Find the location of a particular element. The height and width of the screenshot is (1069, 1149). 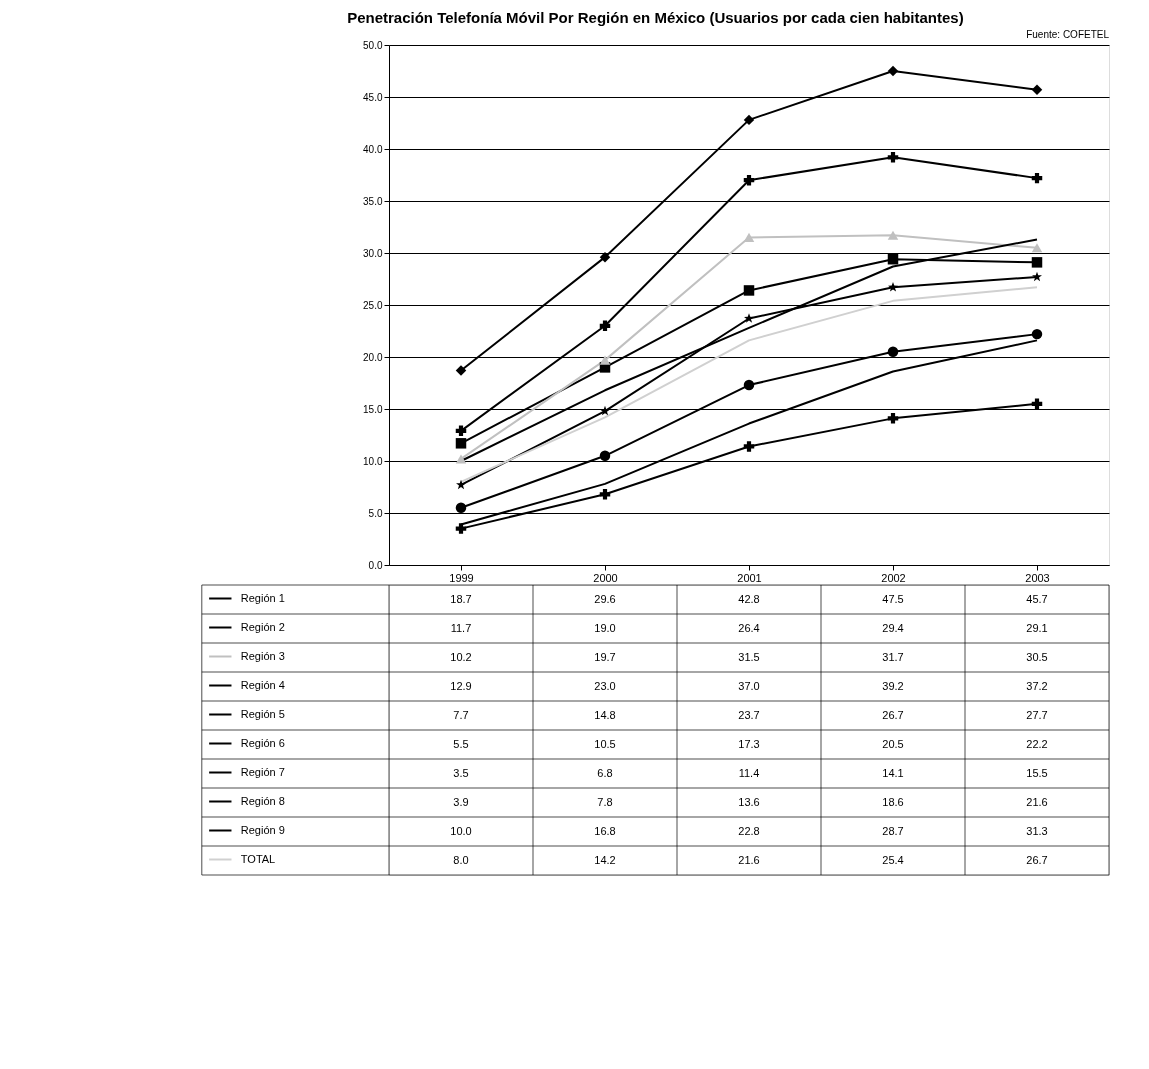

y-tick-label: 40.0 is located at coordinates (373, 149).